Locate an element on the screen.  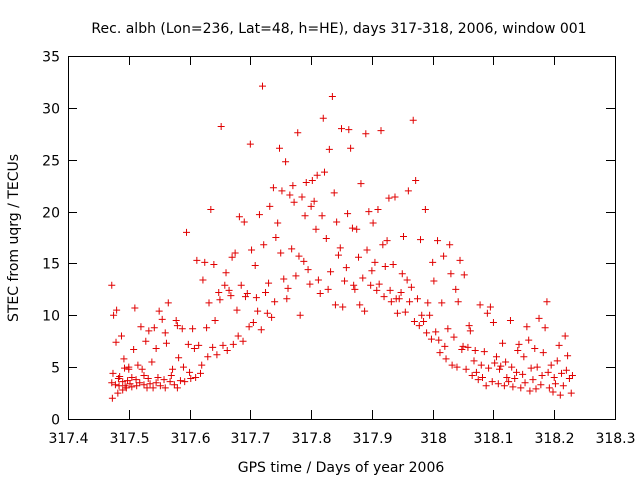
y-tick-label: 15 is located at coordinates (51, 265).